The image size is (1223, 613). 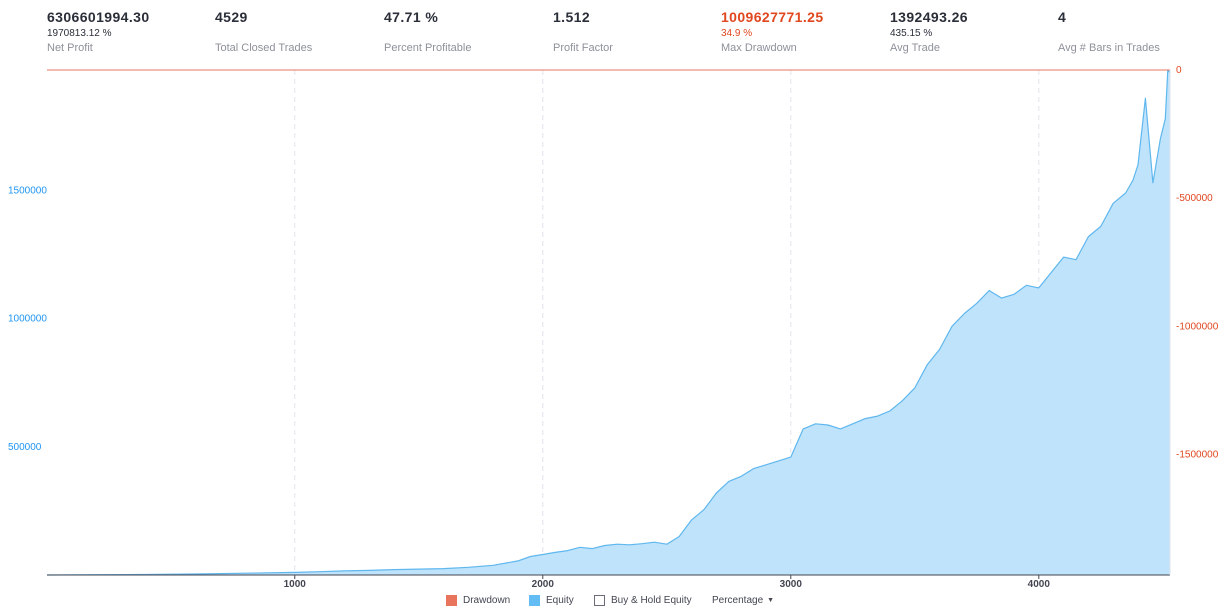 I want to click on x-tick-label: 4000, so click(x=1039, y=584).